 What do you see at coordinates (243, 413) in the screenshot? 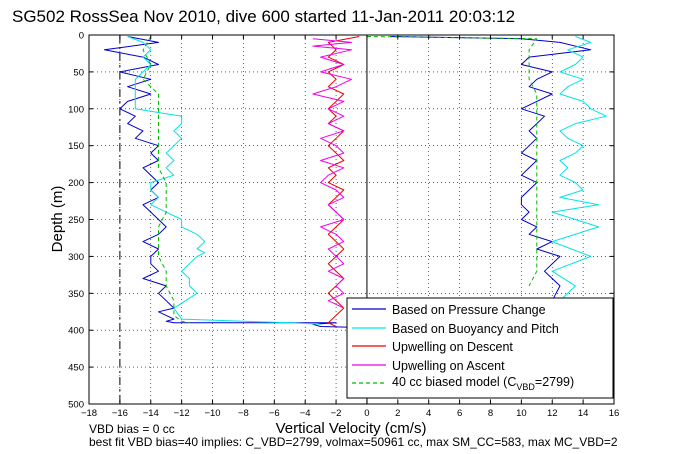
I see `x-tick-label: −8` at bounding box center [243, 413].